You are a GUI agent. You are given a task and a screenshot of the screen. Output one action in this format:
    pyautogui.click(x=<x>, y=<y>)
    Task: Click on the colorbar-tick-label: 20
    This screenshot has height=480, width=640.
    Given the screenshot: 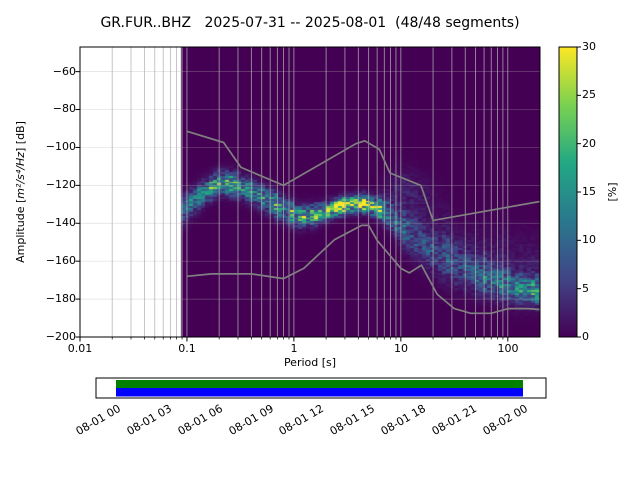 What is the action you would take?
    pyautogui.click(x=589, y=143)
    